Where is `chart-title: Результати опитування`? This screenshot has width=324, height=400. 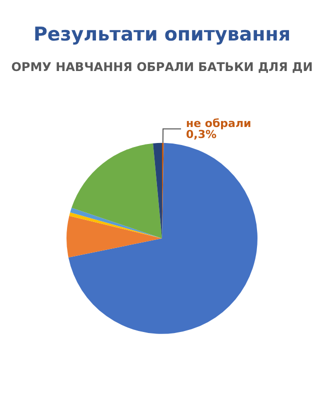 chart-title: Результати опитування is located at coordinates (162, 35).